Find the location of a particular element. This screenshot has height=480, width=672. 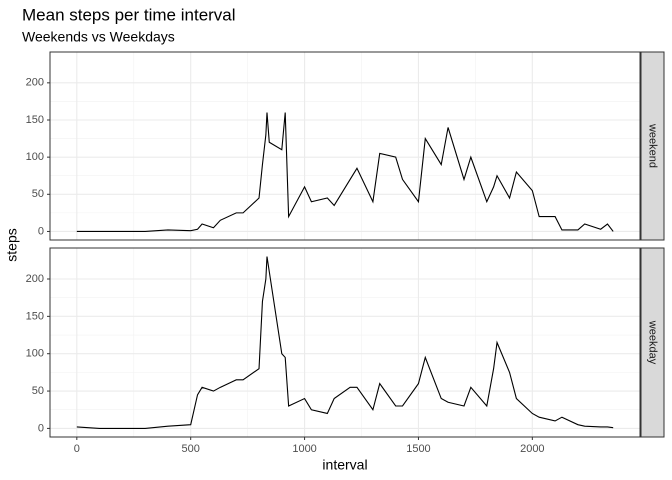

chart-subtitle: Weekends vs Weekdays is located at coordinates (98, 37).